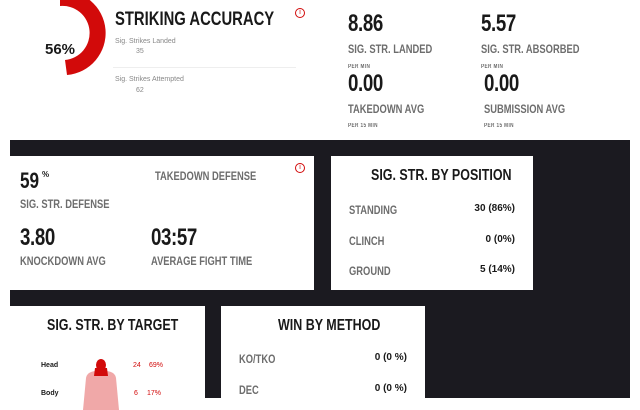 The height and width of the screenshot is (410, 640). Describe the element at coordinates (60, 49) in the screenshot. I see `accuracy-percent: 56%` at that location.